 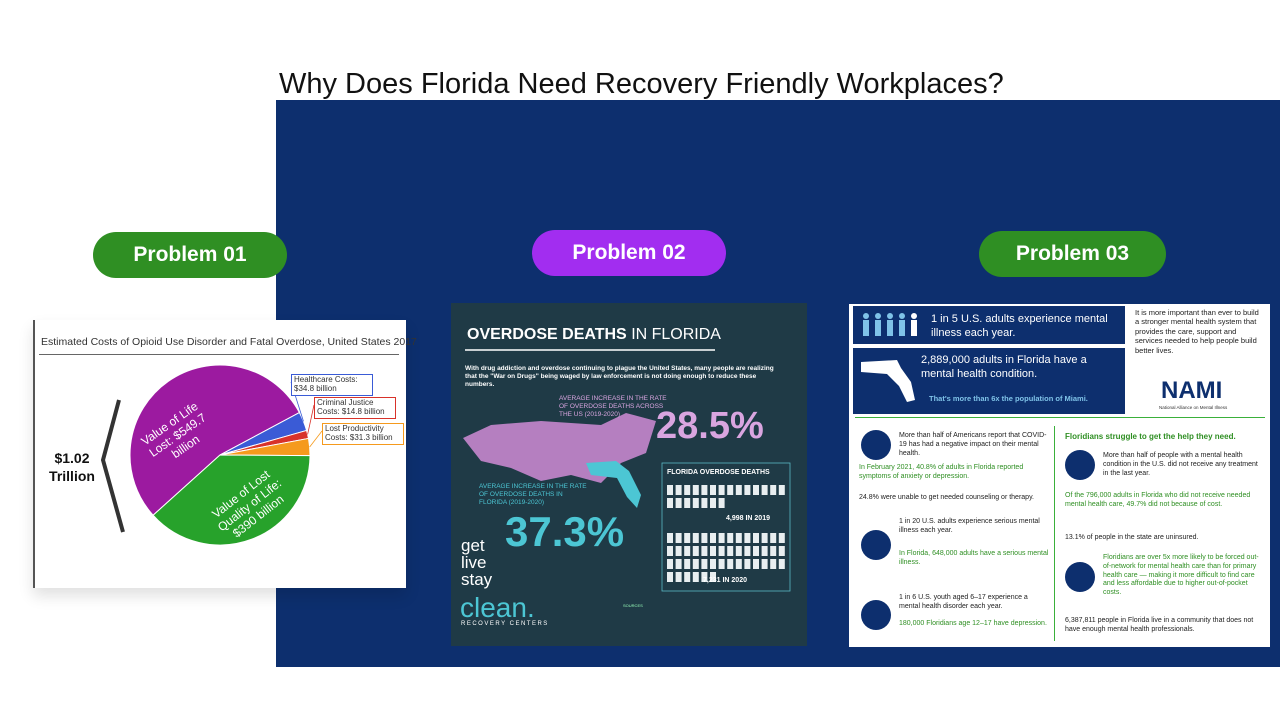 I want to click on slice-label-box: Lost Productivity Costs: $31.3 billion, so click(x=363, y=434).